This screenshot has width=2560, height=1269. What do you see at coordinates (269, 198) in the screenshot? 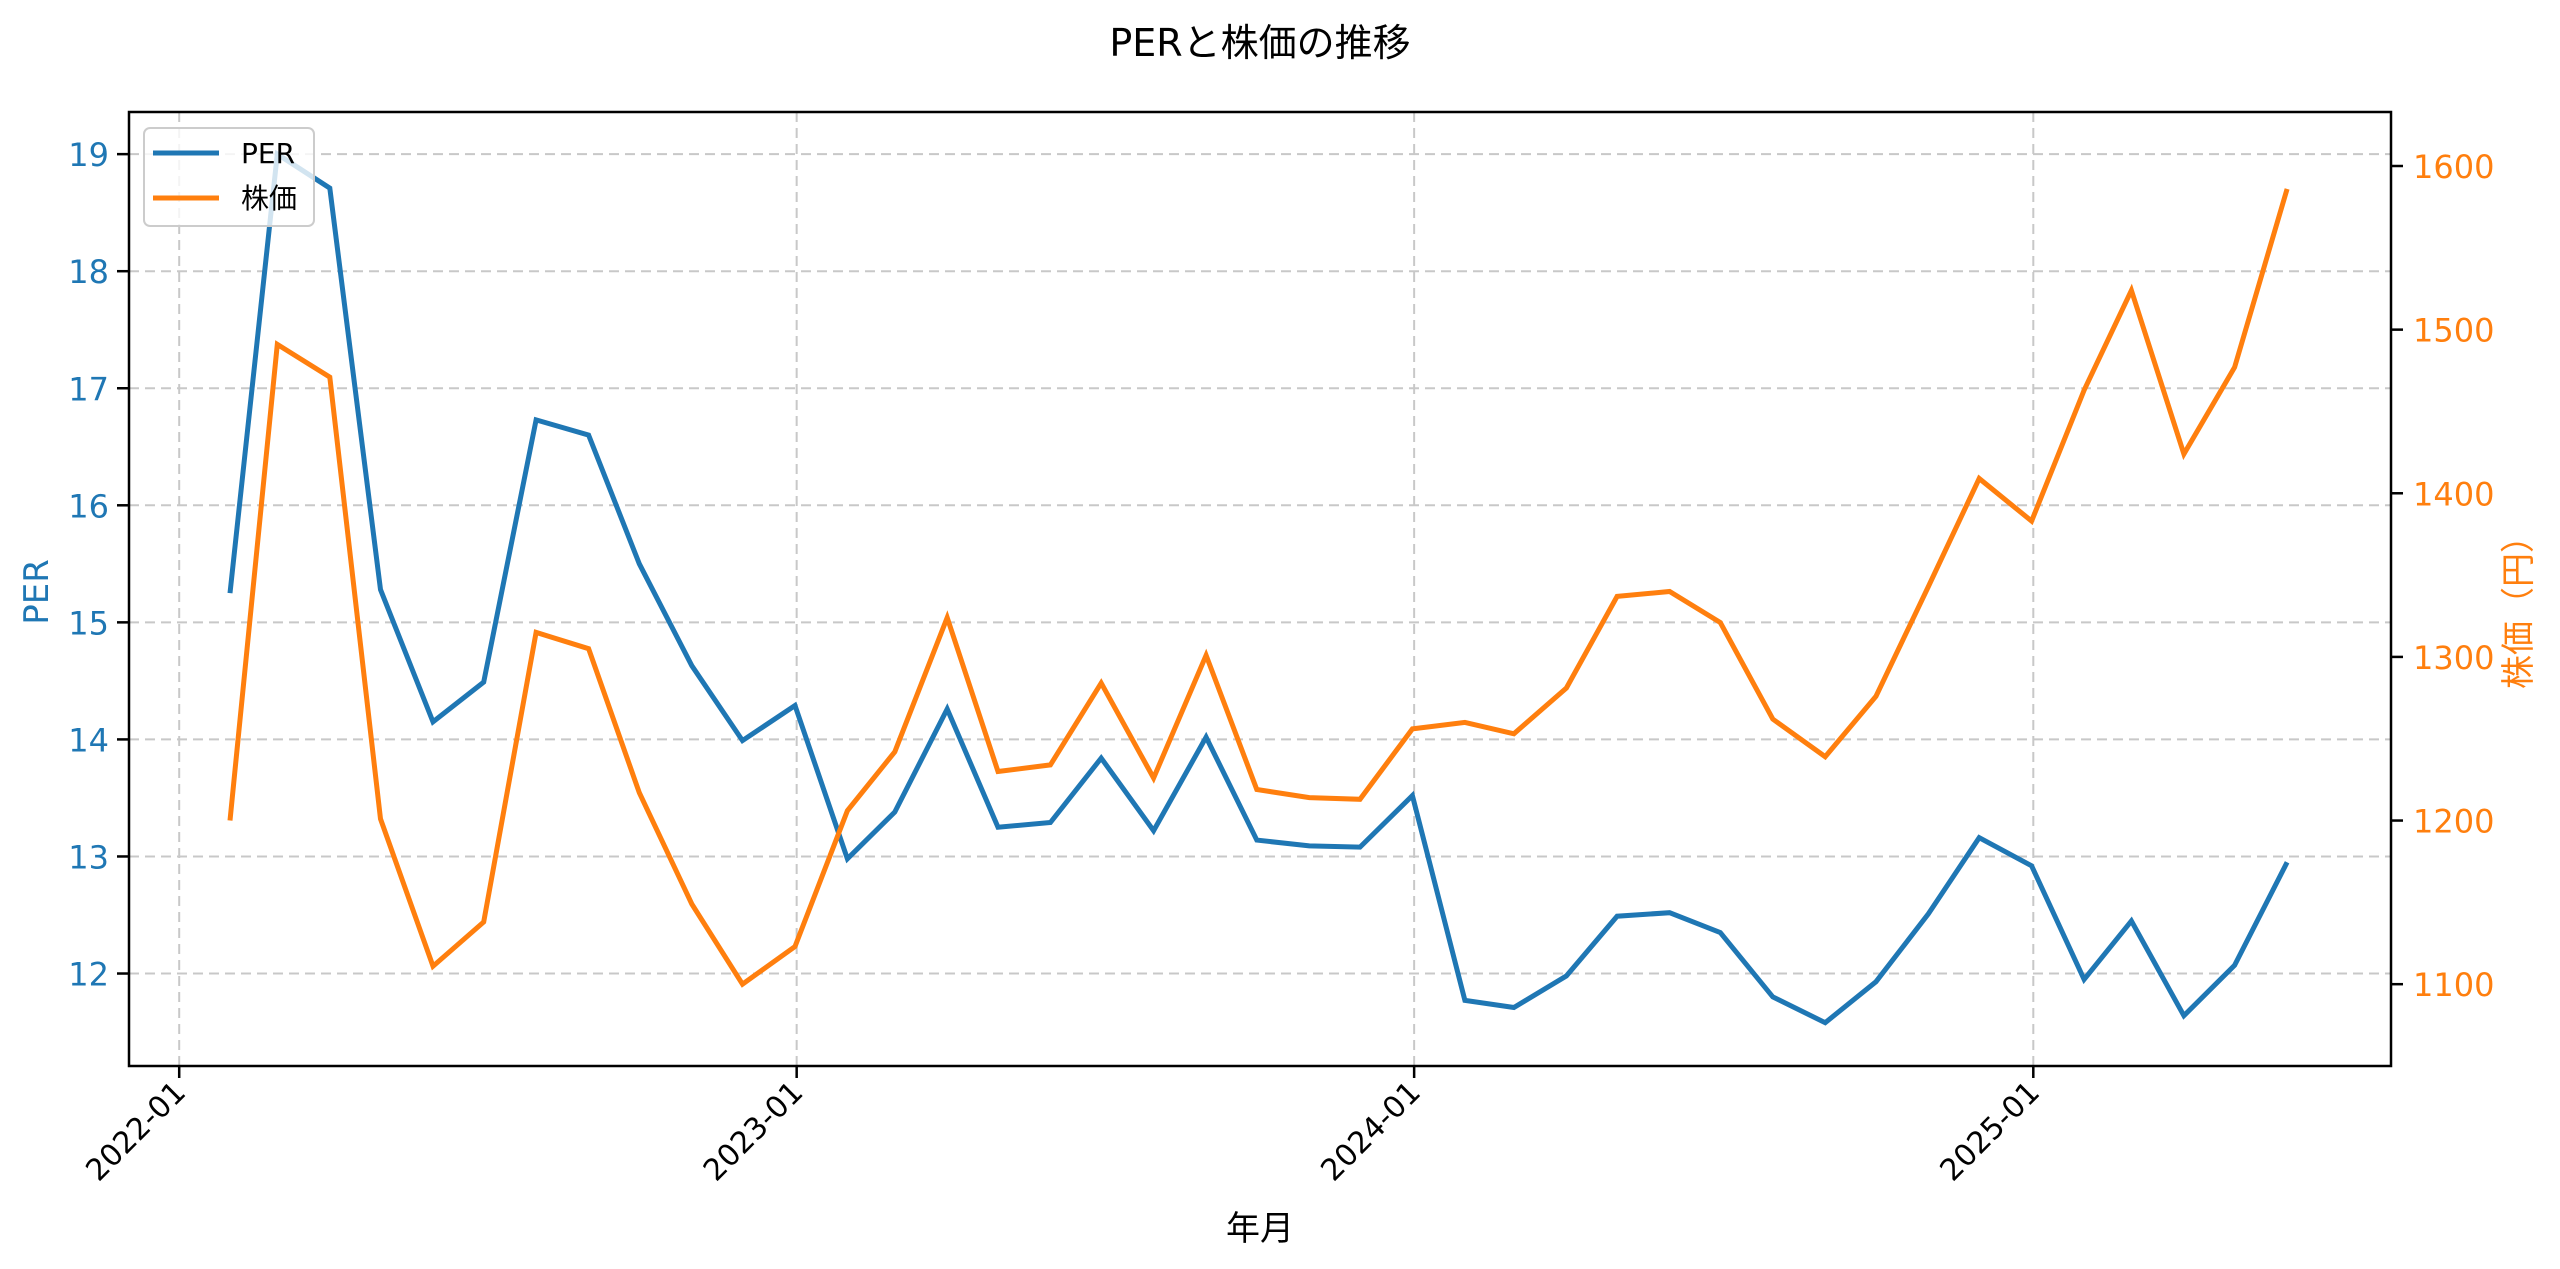
I see `legend-price-label: 株価` at bounding box center [269, 198].